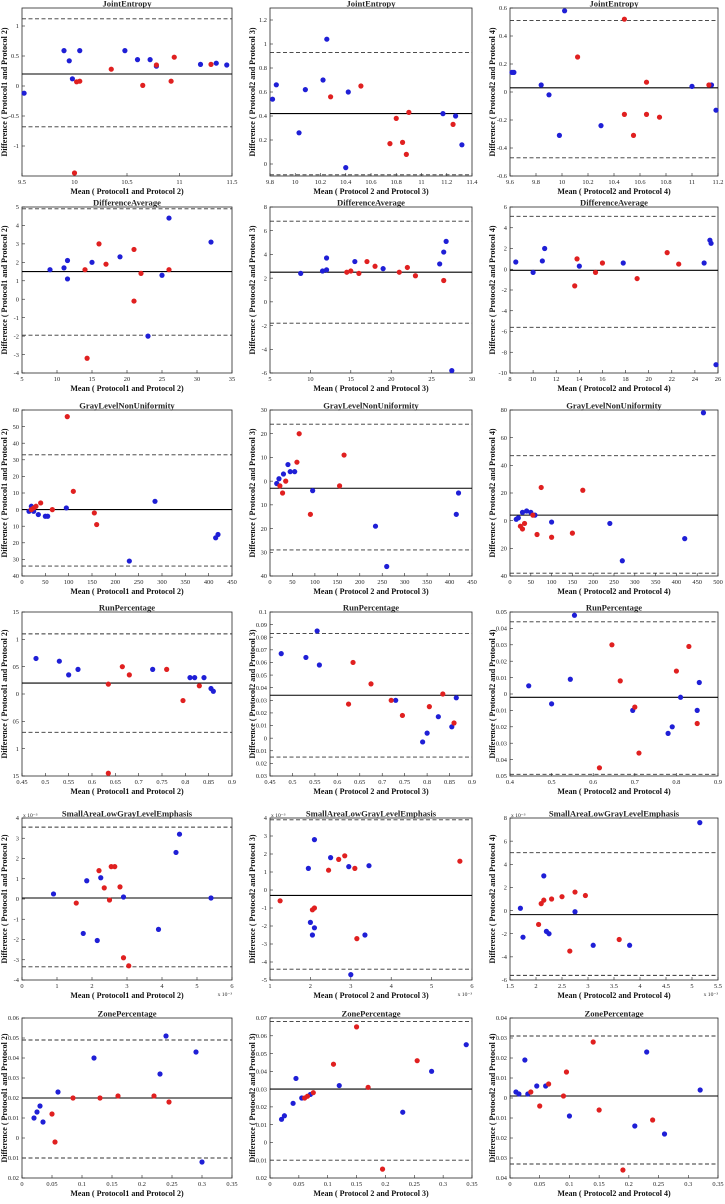  What do you see at coordinates (82, 1184) in the screenshot?
I see `x-tick-label: 0.1` at bounding box center [82, 1184].